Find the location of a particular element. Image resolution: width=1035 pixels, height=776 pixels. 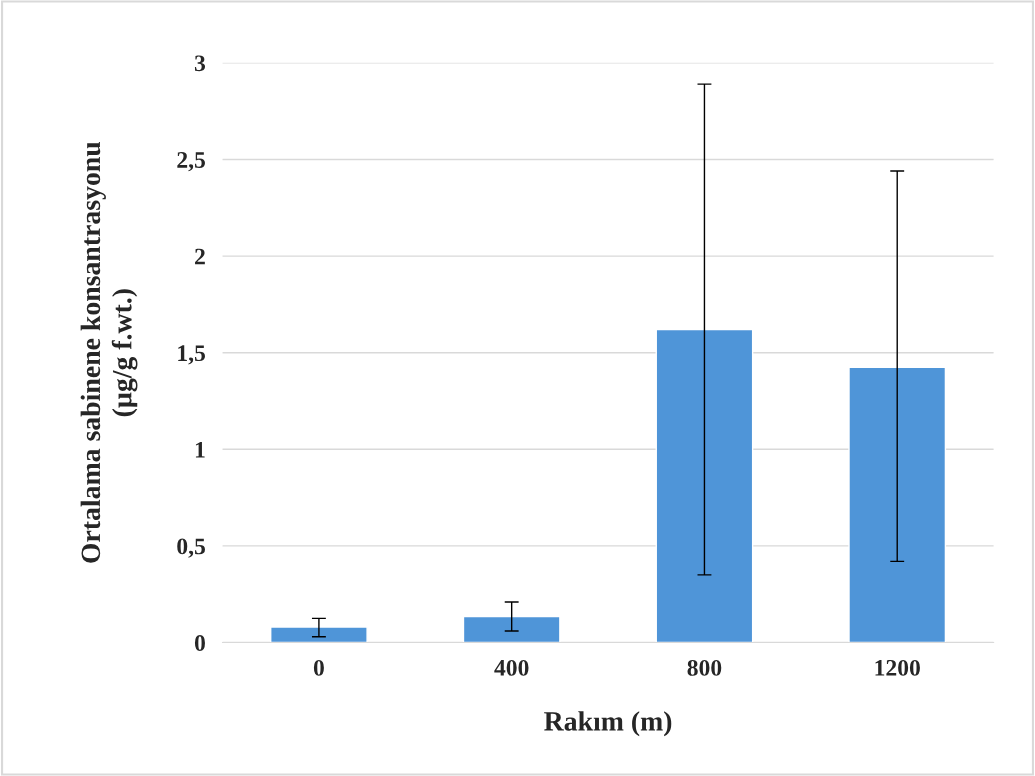

y-tick-label: 3 is located at coordinates (200, 63).